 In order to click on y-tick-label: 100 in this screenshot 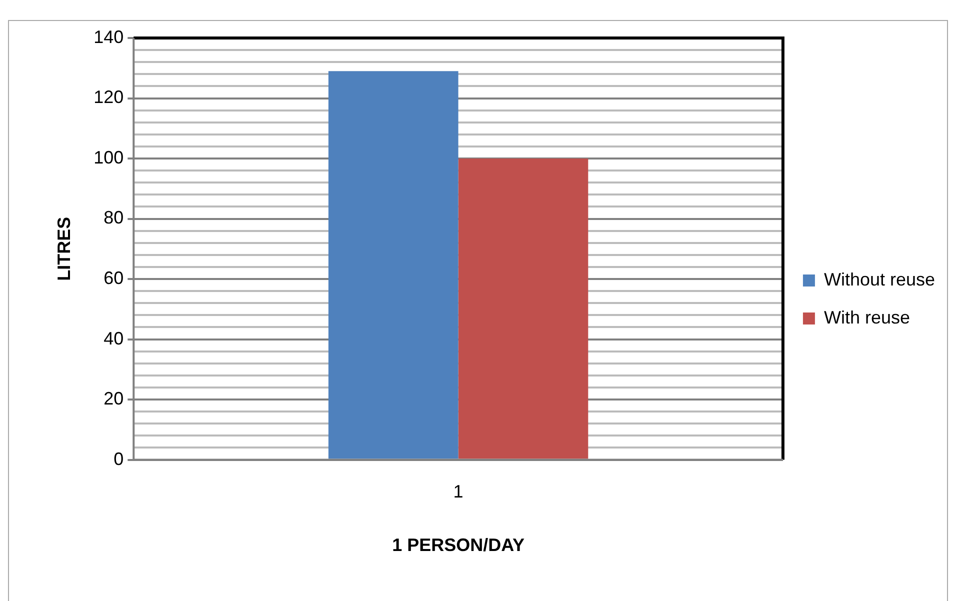, I will do `click(109, 157)`.